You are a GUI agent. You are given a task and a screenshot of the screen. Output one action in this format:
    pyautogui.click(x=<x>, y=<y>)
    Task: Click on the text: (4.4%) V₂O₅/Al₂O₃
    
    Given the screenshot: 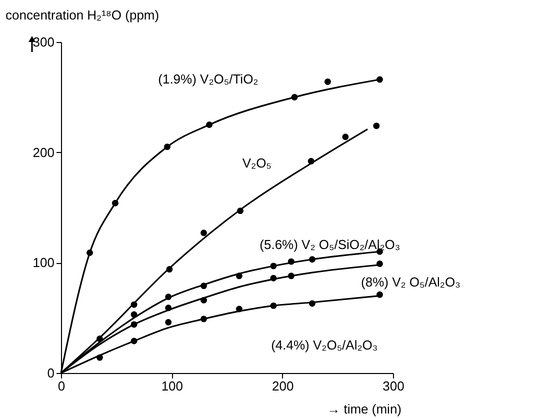 What is the action you would take?
    pyautogui.click(x=324, y=344)
    